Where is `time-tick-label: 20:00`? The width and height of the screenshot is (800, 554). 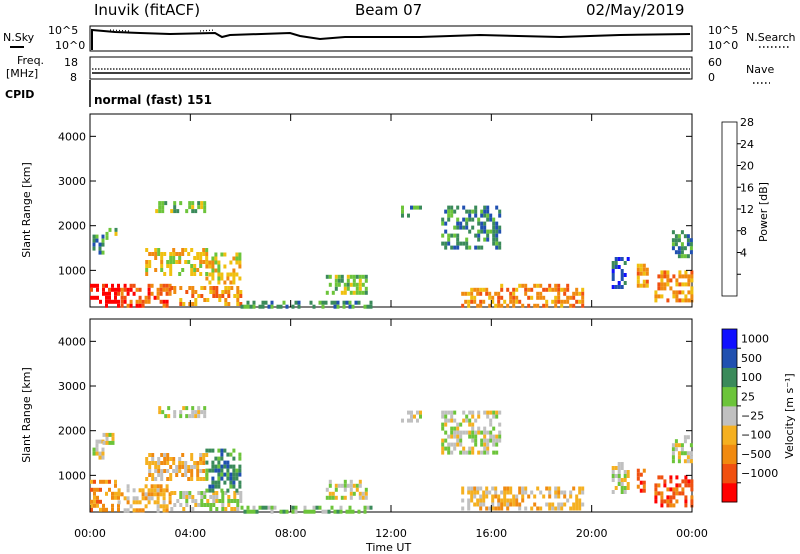
time-tick-label: 20:00 is located at coordinates (592, 533).